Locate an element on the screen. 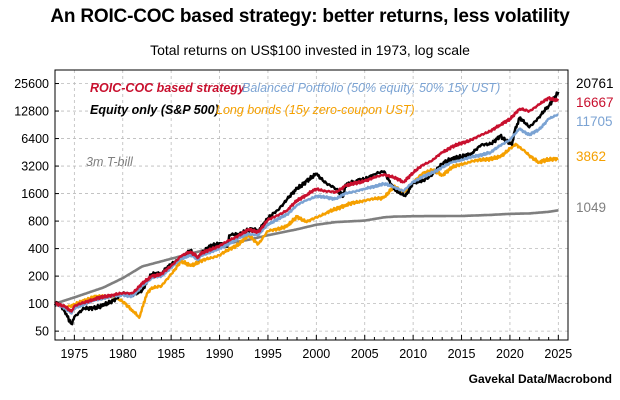  legend-roic: ROIC-COC based strategy is located at coordinates (168, 88).